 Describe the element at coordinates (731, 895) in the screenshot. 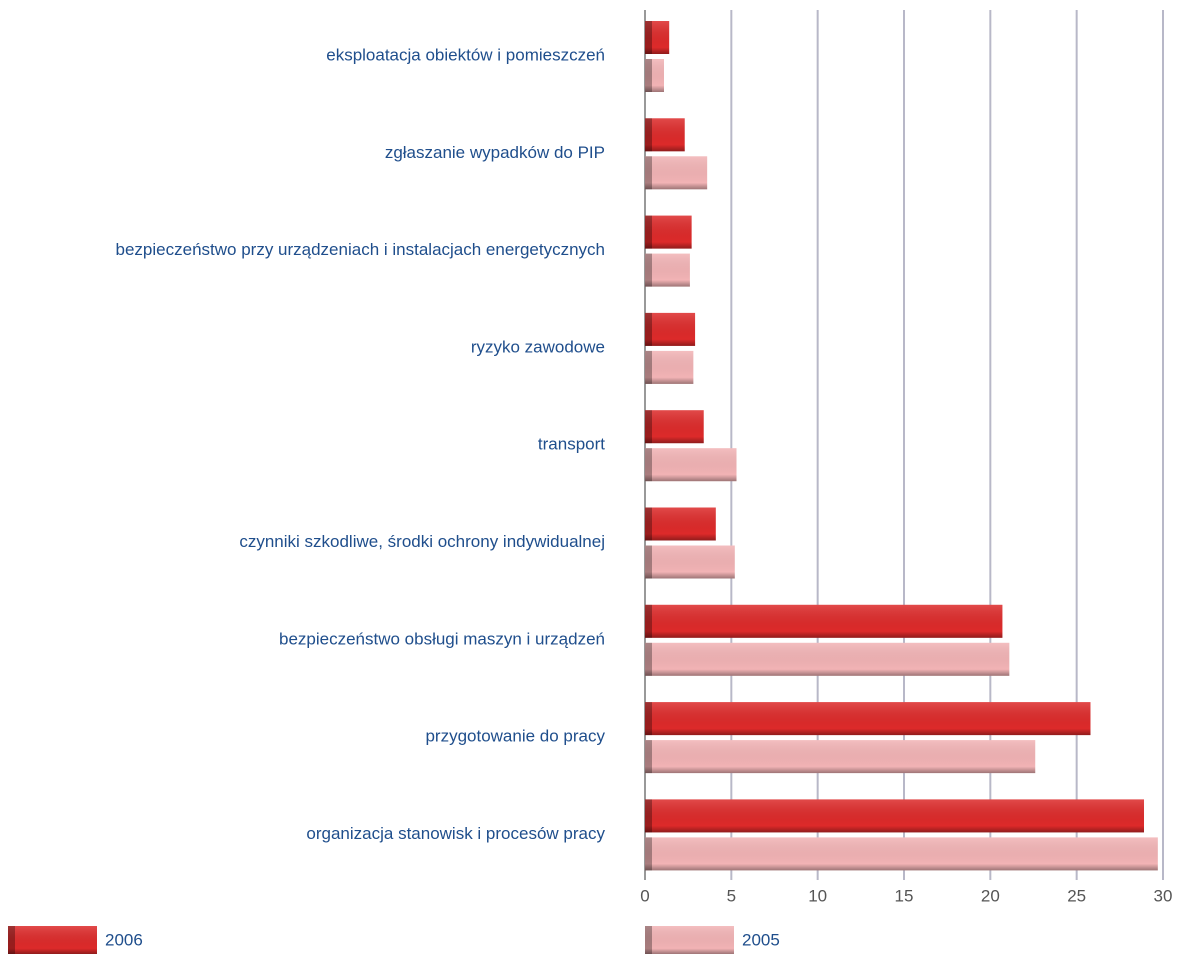

I see `x-tick-label: 5` at that location.